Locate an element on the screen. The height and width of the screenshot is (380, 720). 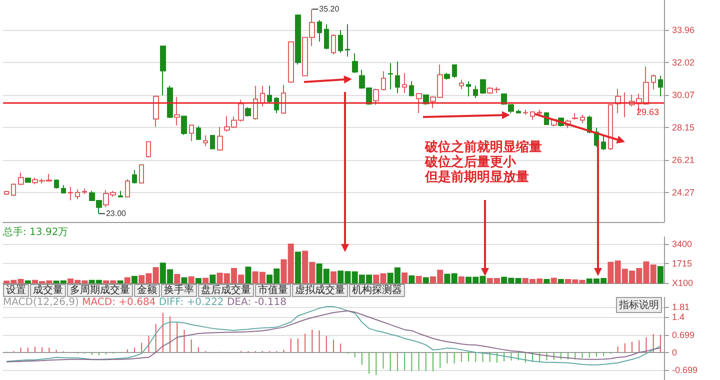
y-tick-label: 32.02 is located at coordinates (683, 62).